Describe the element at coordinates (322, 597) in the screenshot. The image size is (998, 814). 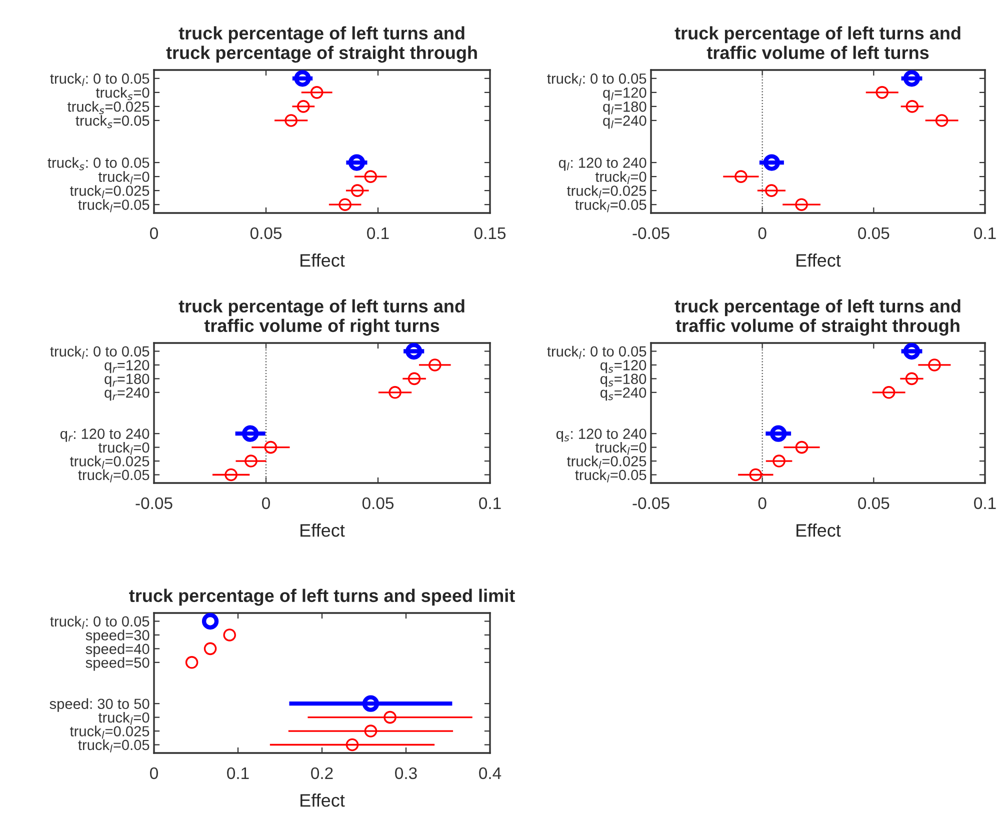
I see `chart-title: truck percentage of left turns and speed limit` at that location.